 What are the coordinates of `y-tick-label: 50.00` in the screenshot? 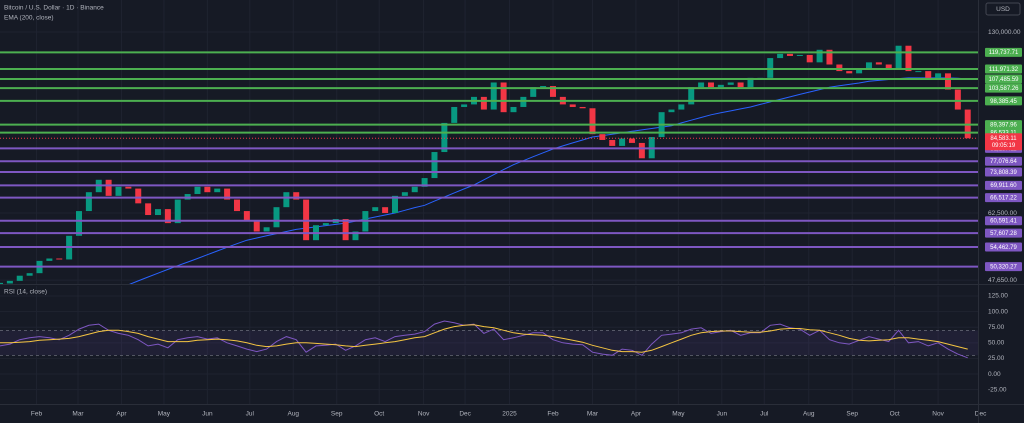 It's located at (996, 343).